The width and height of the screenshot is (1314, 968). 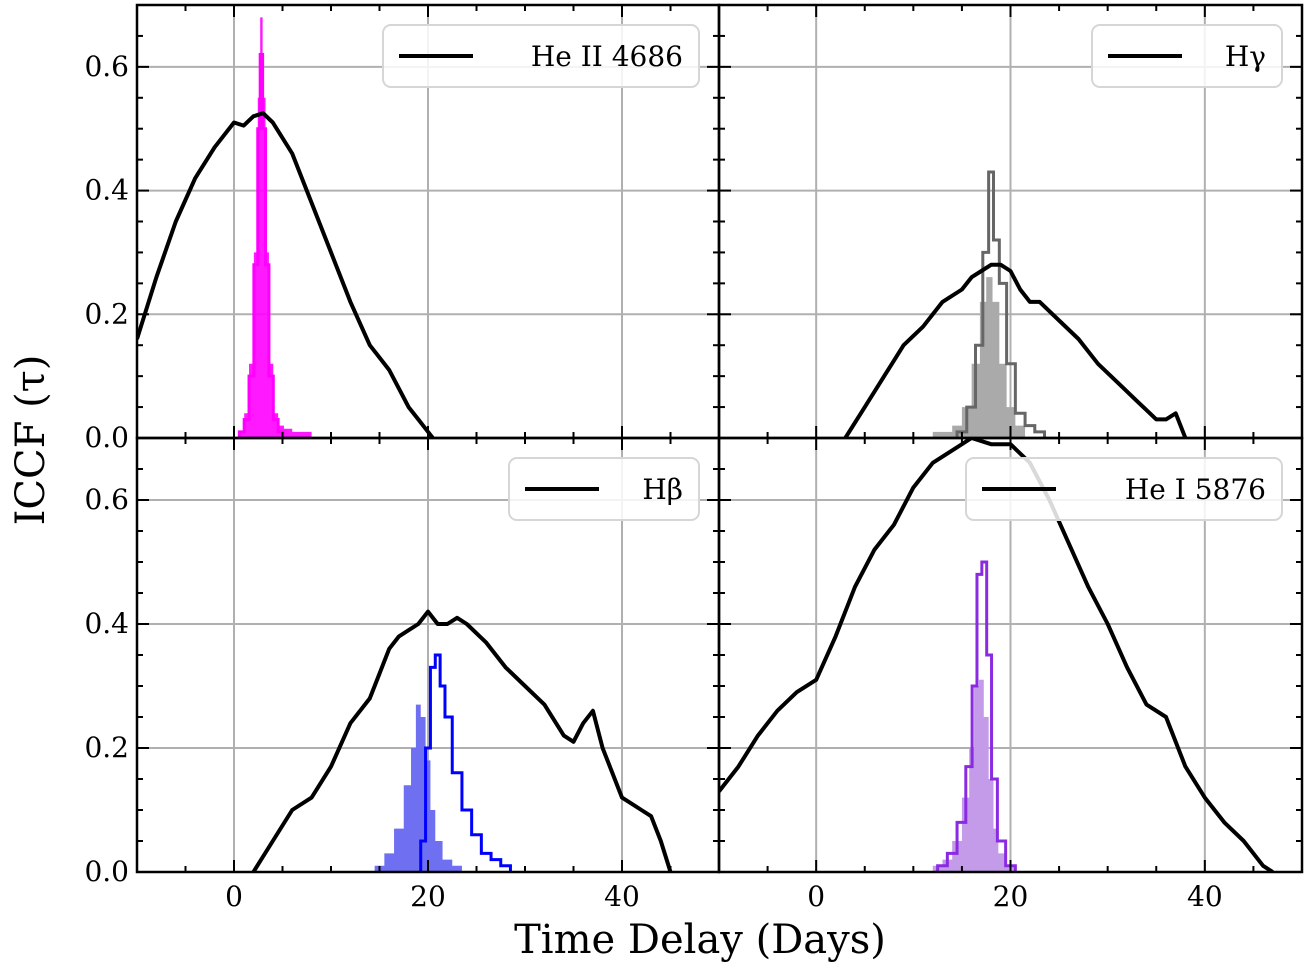 What do you see at coordinates (607, 56) in the screenshot?
I see `legend-label: He II 4686` at bounding box center [607, 56].